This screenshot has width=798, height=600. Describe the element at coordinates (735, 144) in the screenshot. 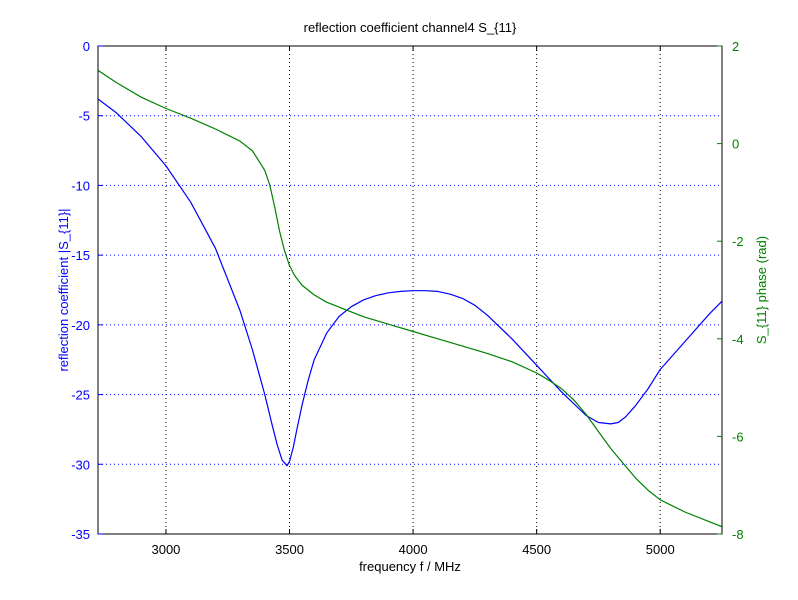

I see `y-right-tick-label: 0` at that location.